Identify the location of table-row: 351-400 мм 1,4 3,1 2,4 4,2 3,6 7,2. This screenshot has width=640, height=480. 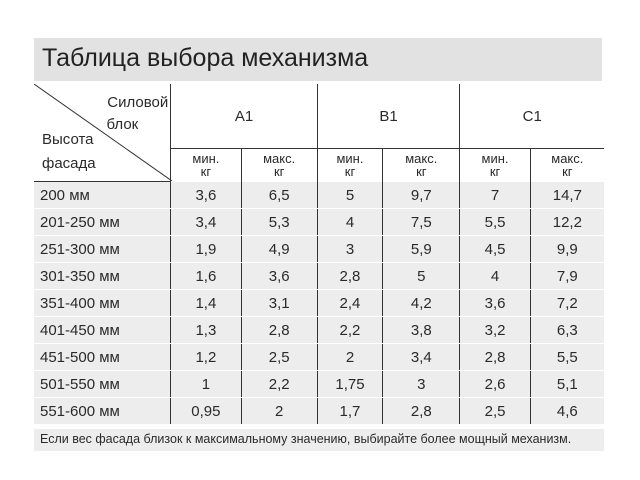
(319, 303).